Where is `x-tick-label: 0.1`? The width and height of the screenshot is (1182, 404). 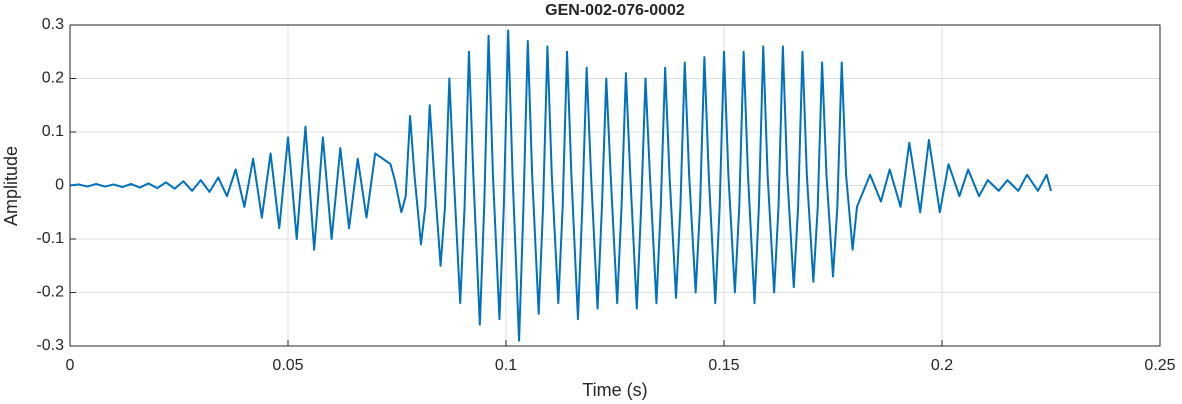
x-tick-label: 0.1 is located at coordinates (506, 365).